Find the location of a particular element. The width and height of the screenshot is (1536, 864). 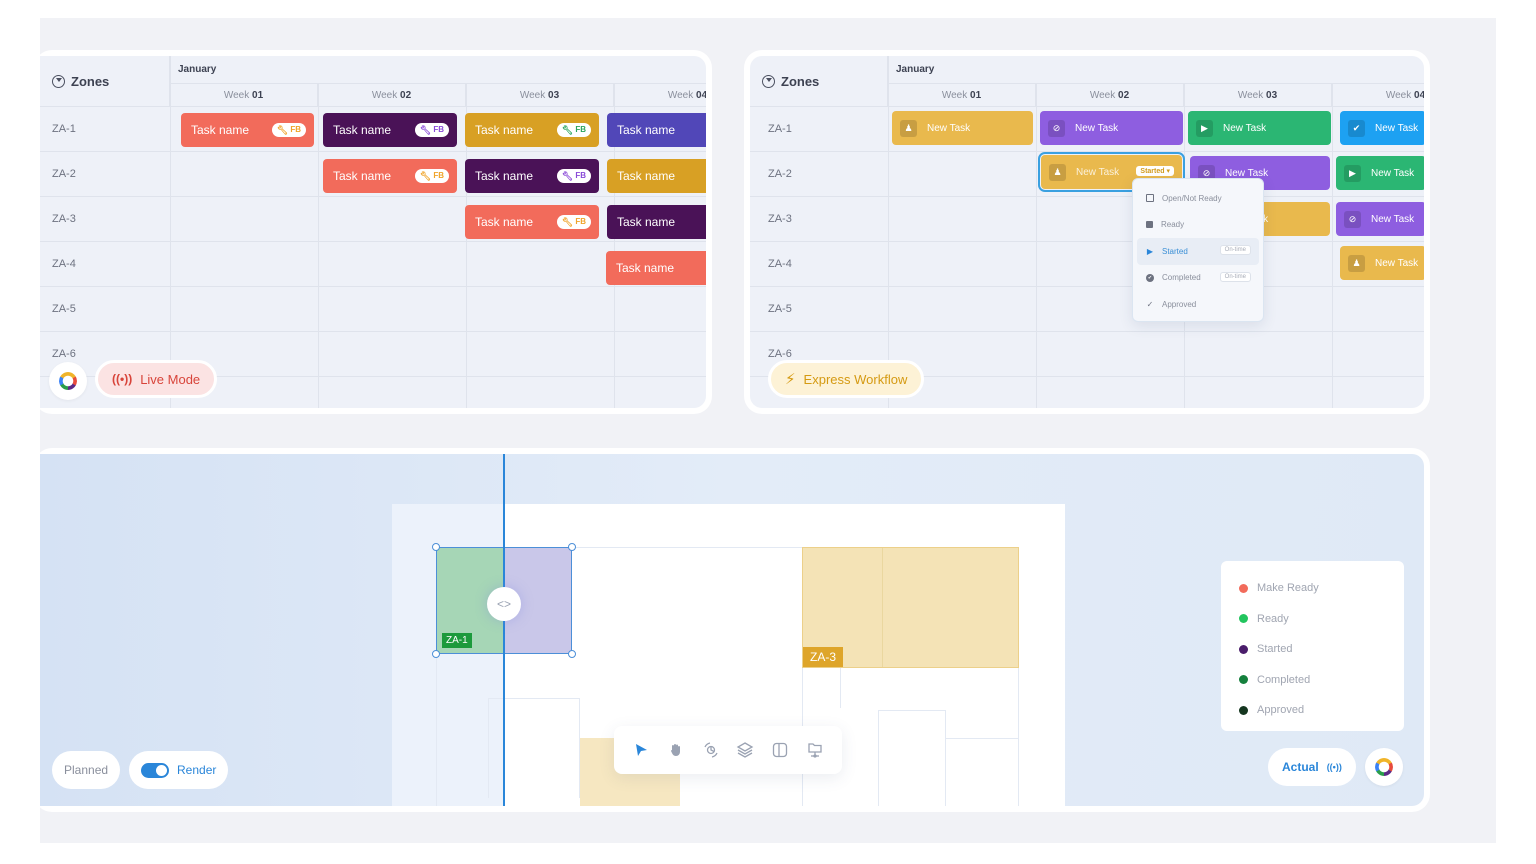

select-tool-button is located at coordinates (641, 750).